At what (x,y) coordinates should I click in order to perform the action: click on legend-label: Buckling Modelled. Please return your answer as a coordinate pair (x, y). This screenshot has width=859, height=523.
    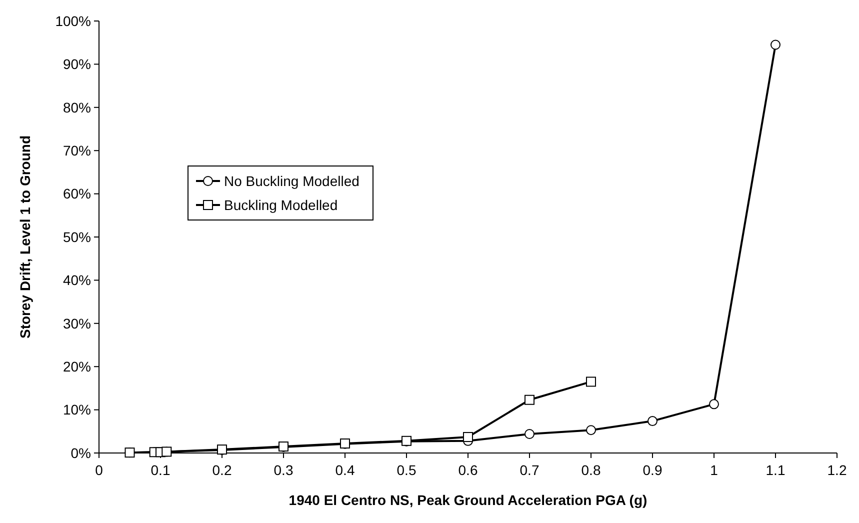
    Looking at the image, I should click on (281, 204).